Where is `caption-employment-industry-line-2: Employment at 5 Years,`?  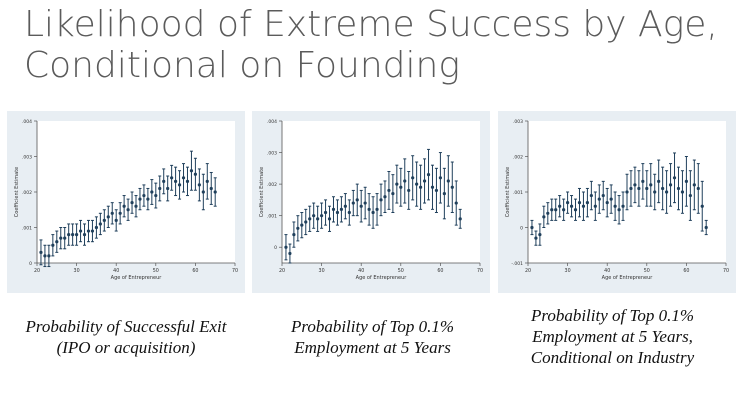
caption-employment-industry-line-2: Employment at 5 Years, is located at coordinates (612, 336).